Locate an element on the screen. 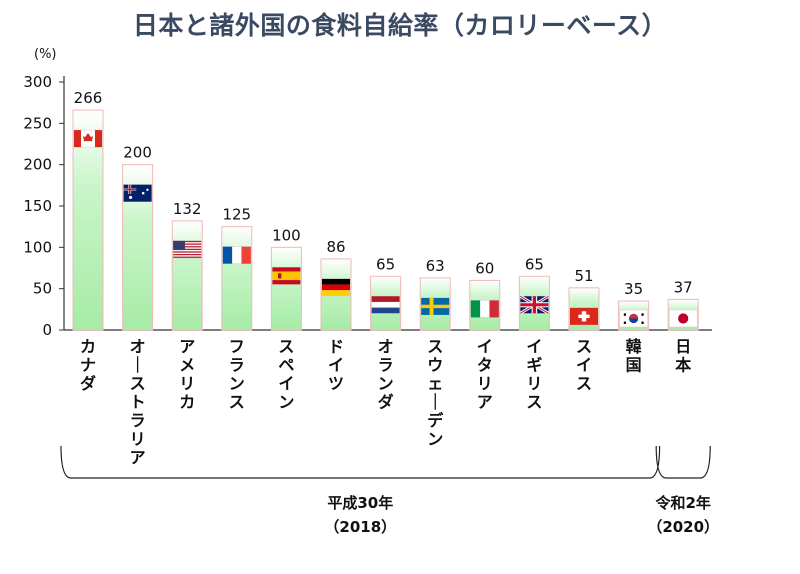  data-label: 100 is located at coordinates (286, 235).